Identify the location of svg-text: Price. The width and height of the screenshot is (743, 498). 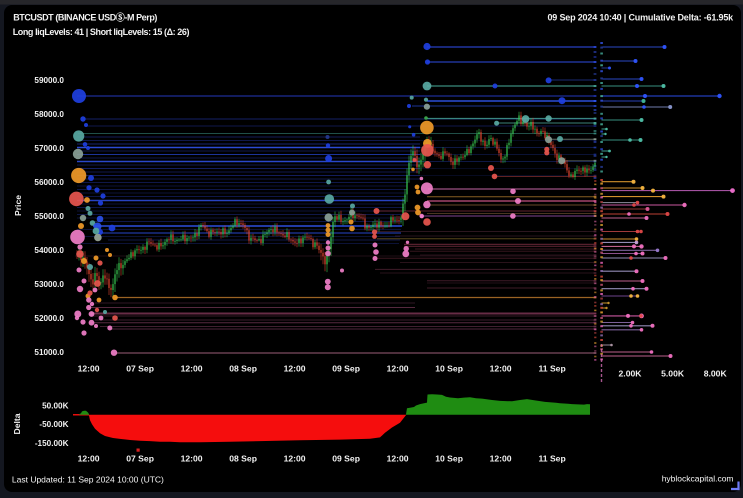
(18, 205).